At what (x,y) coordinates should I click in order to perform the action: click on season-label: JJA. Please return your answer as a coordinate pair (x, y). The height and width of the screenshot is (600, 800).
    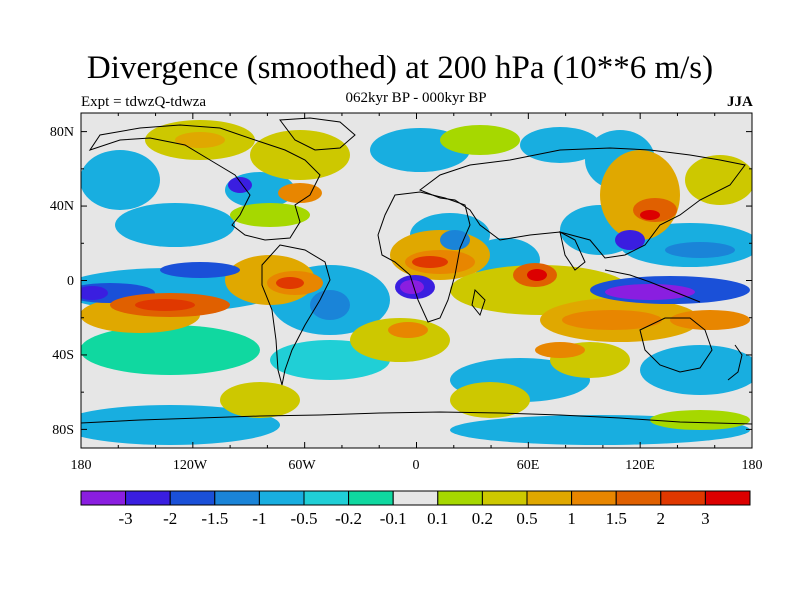
    Looking at the image, I should click on (740, 102).